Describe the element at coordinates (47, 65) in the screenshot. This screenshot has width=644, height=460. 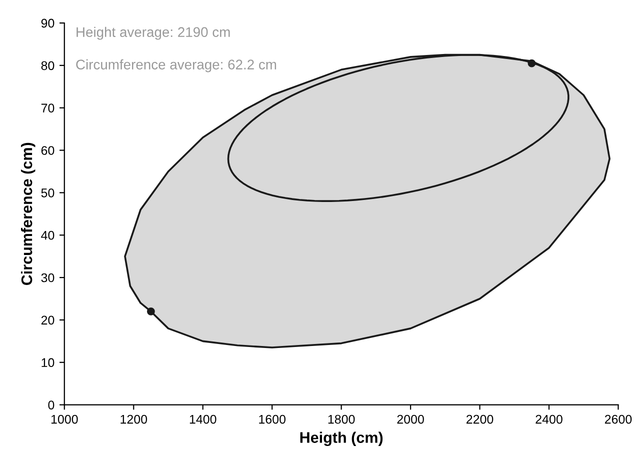
I see `y-tick-label: 80` at that location.